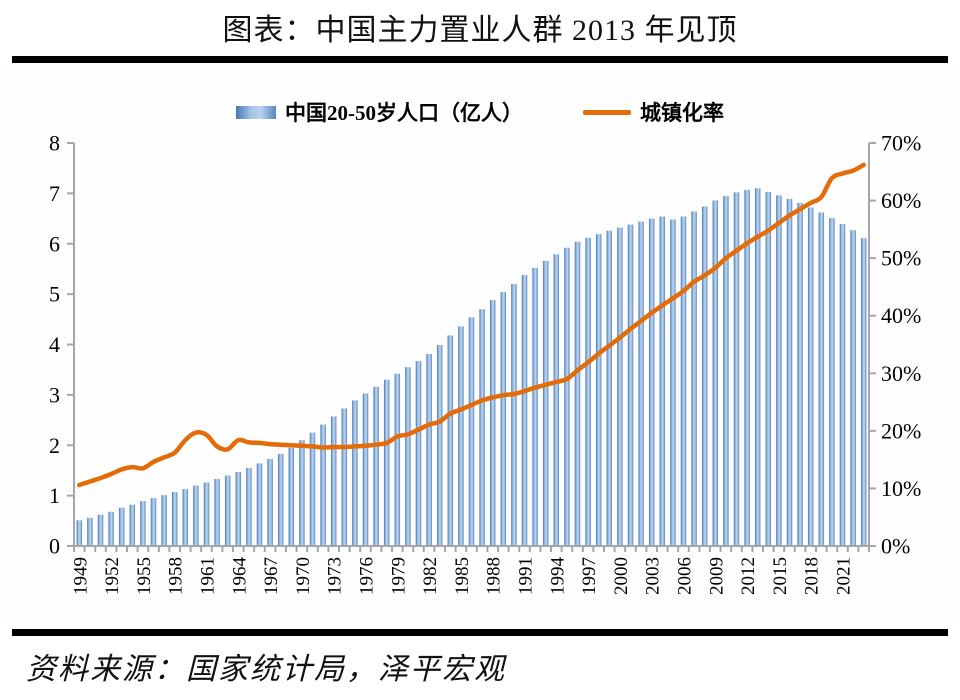 The image size is (960, 700). What do you see at coordinates (54, 546) in the screenshot?
I see `left-axis-tick-label: 0` at bounding box center [54, 546].